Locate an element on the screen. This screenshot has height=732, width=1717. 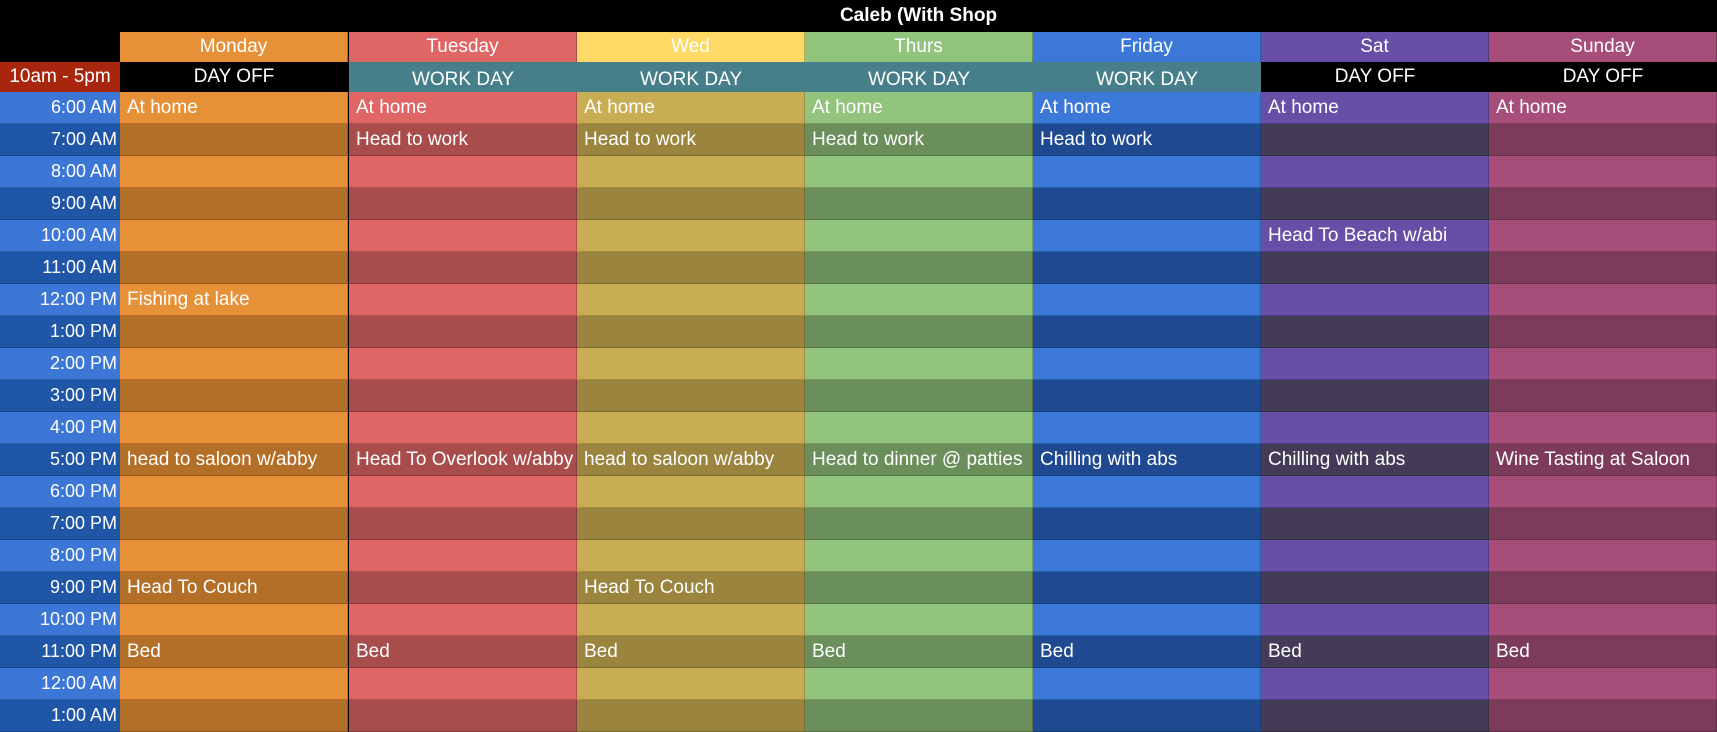
time-cell: 5:00 PM is located at coordinates (60, 460).